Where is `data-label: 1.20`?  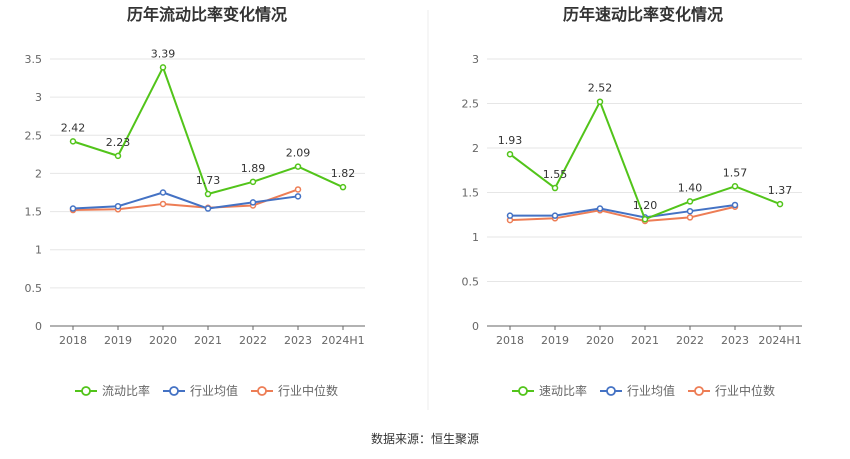
data-label: 1.20 is located at coordinates (645, 205).